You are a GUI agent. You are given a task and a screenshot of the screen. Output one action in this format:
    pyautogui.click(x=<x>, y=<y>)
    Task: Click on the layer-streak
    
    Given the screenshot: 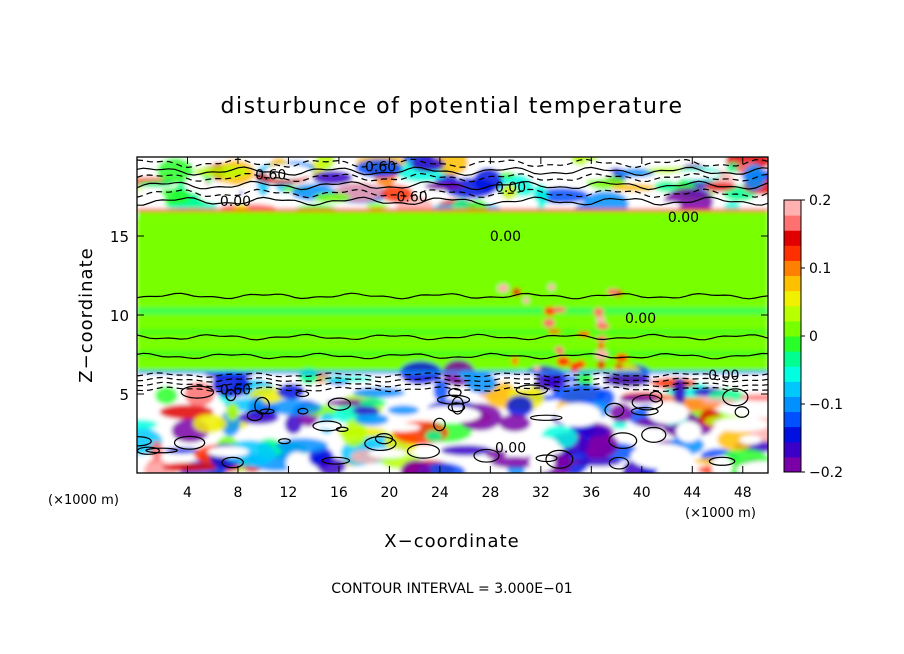 What is the action you would take?
    pyautogui.click(x=452, y=353)
    